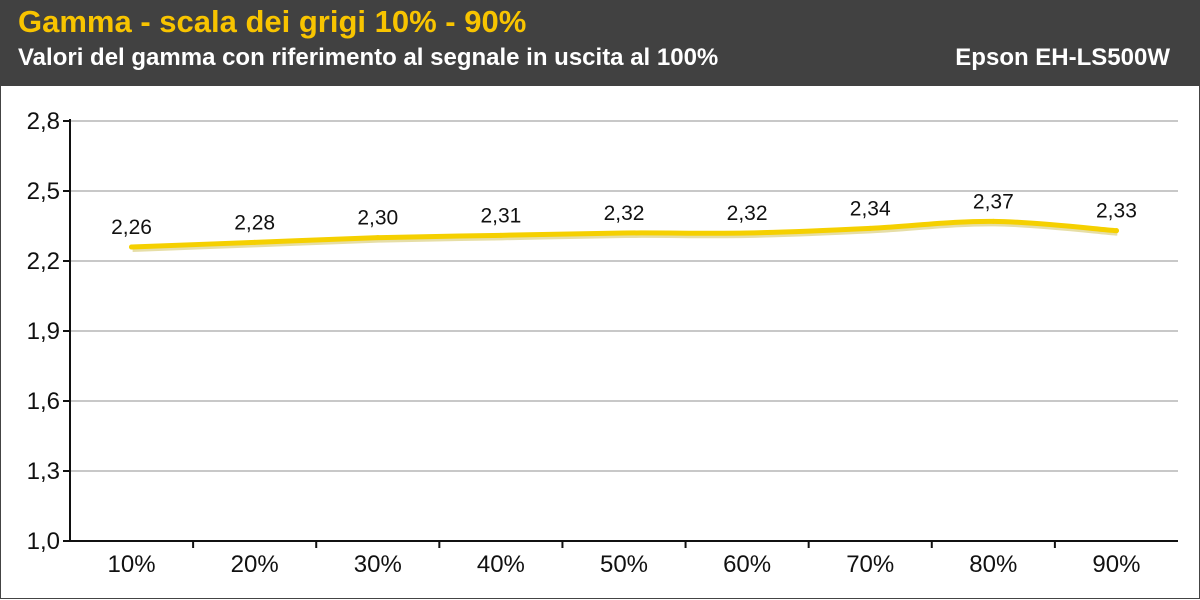 This screenshot has height=600, width=1200. I want to click on x-tick-label: 50%, so click(624, 564).